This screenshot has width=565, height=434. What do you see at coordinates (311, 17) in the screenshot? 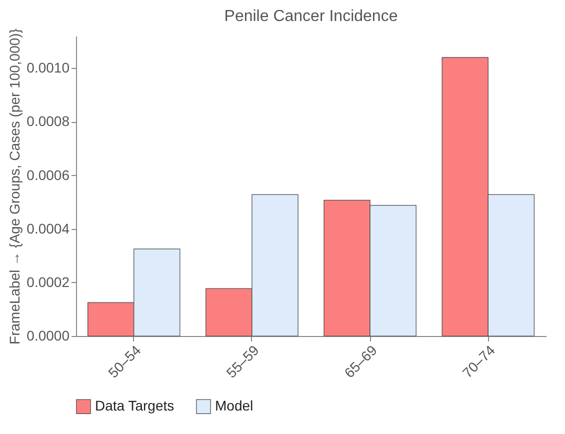
I see `chart-title: Penile Cancer Incidence` at bounding box center [311, 17].